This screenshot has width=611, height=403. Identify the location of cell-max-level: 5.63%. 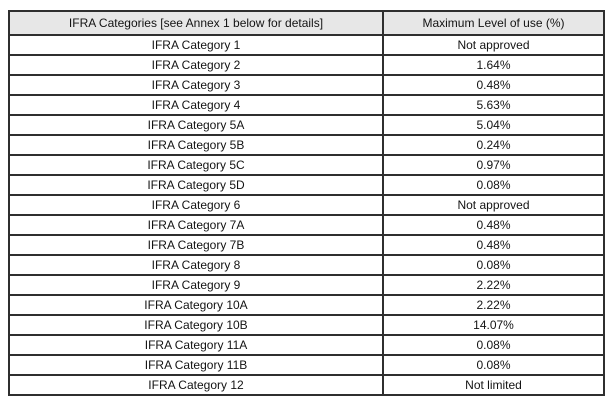
(493, 105).